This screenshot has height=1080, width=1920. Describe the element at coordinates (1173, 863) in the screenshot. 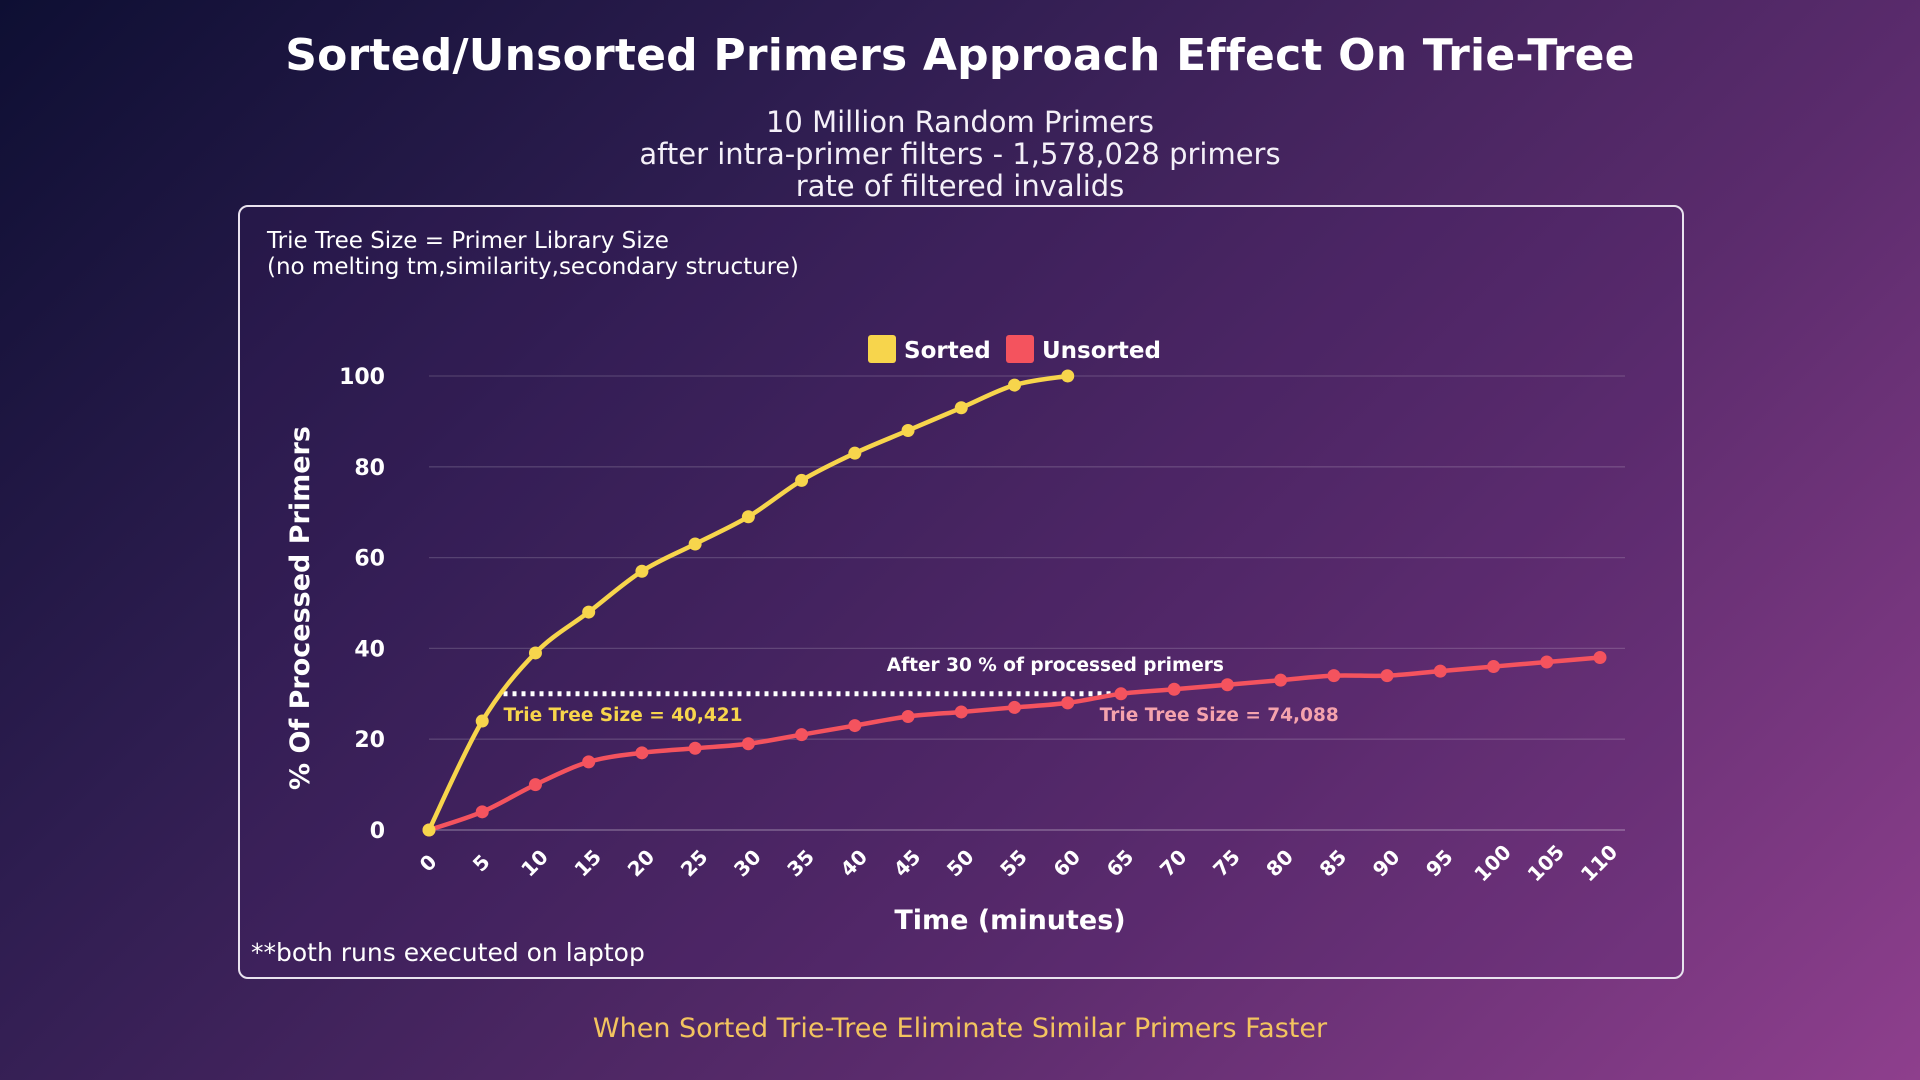

I see `x-tick-label: 70` at that location.